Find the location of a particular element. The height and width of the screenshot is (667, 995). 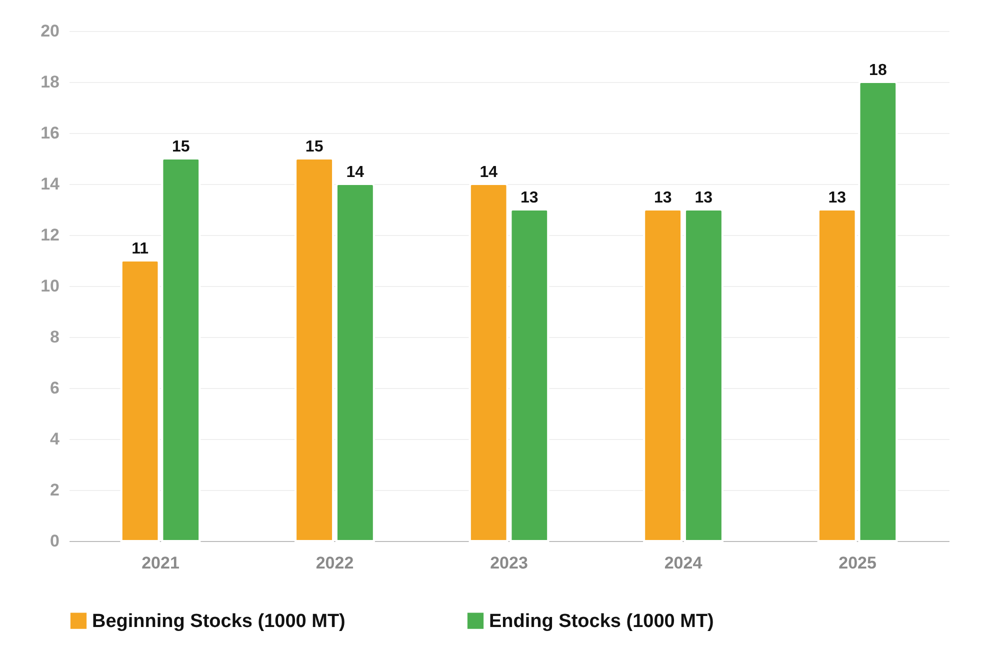

y-tick-label: 14 is located at coordinates (50, 184).